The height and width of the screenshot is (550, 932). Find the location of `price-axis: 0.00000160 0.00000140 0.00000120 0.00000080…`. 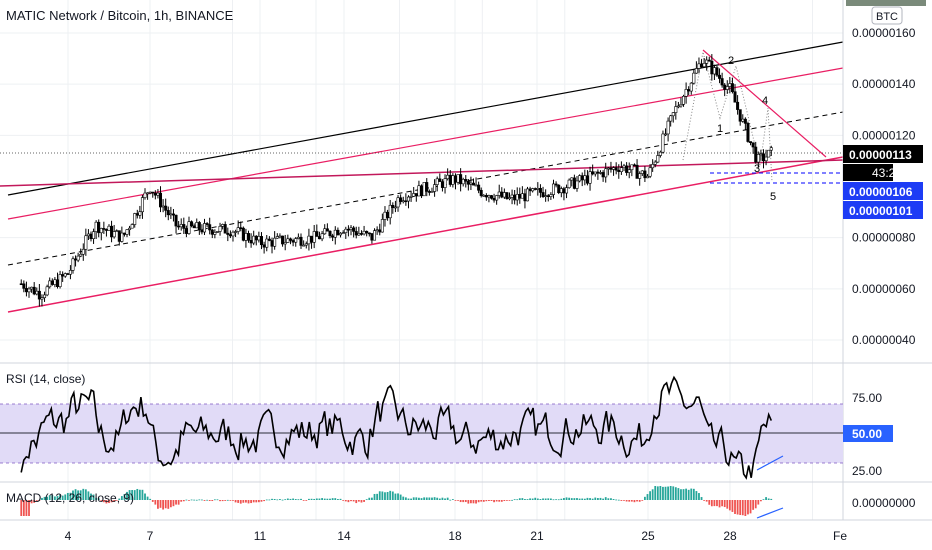

price-axis: 0.00000160 0.00000140 0.00000120 0.00000080… is located at coordinates (884, 186).